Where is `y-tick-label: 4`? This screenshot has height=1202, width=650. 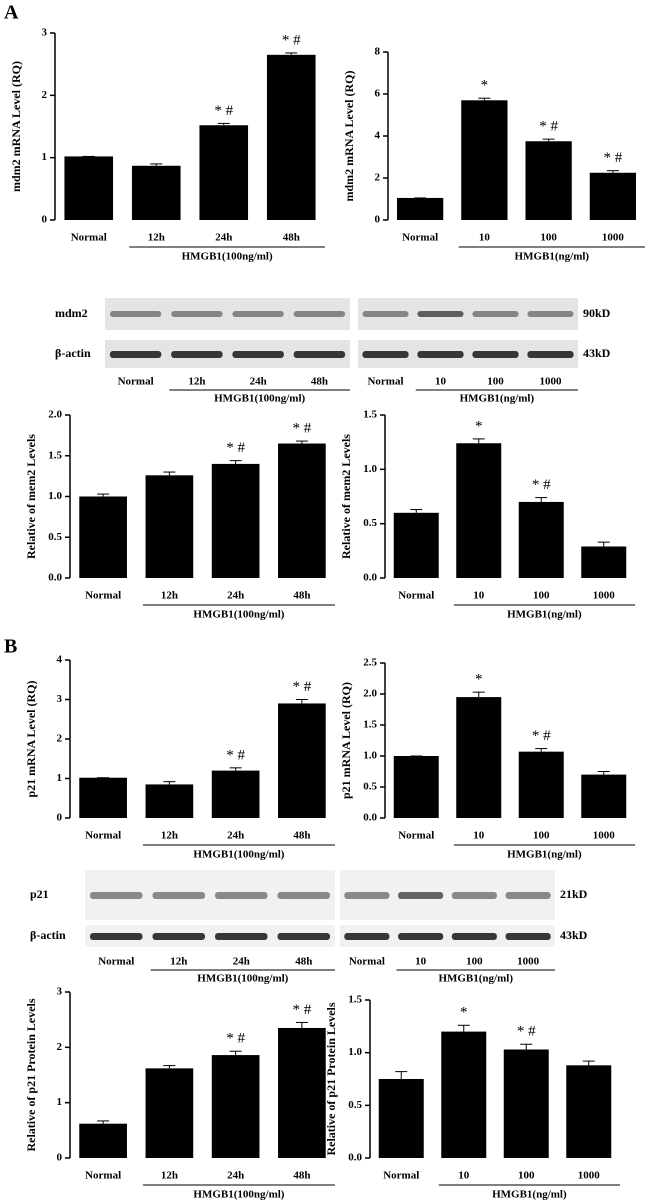 y-tick-label: 4 is located at coordinates (378, 136).